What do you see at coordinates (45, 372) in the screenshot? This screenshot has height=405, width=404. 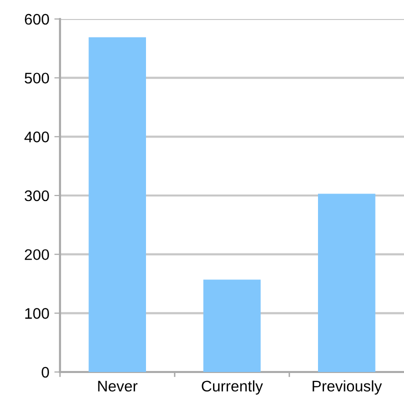 I see `y-tick-label: 0` at bounding box center [45, 372].